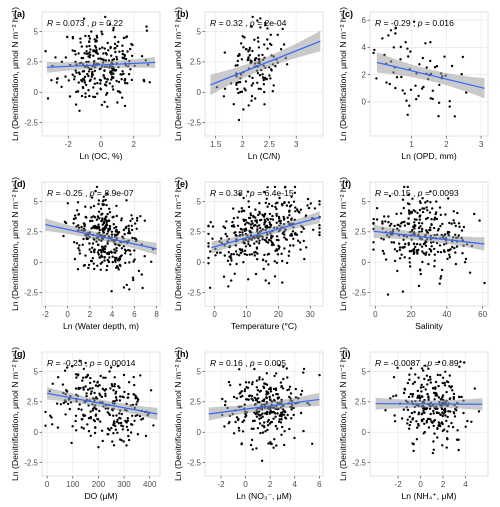 The height and width of the screenshot is (507, 500). What do you see at coordinates (36, 432) in the screenshot?
I see `y-tick-label: 0` at bounding box center [36, 432].